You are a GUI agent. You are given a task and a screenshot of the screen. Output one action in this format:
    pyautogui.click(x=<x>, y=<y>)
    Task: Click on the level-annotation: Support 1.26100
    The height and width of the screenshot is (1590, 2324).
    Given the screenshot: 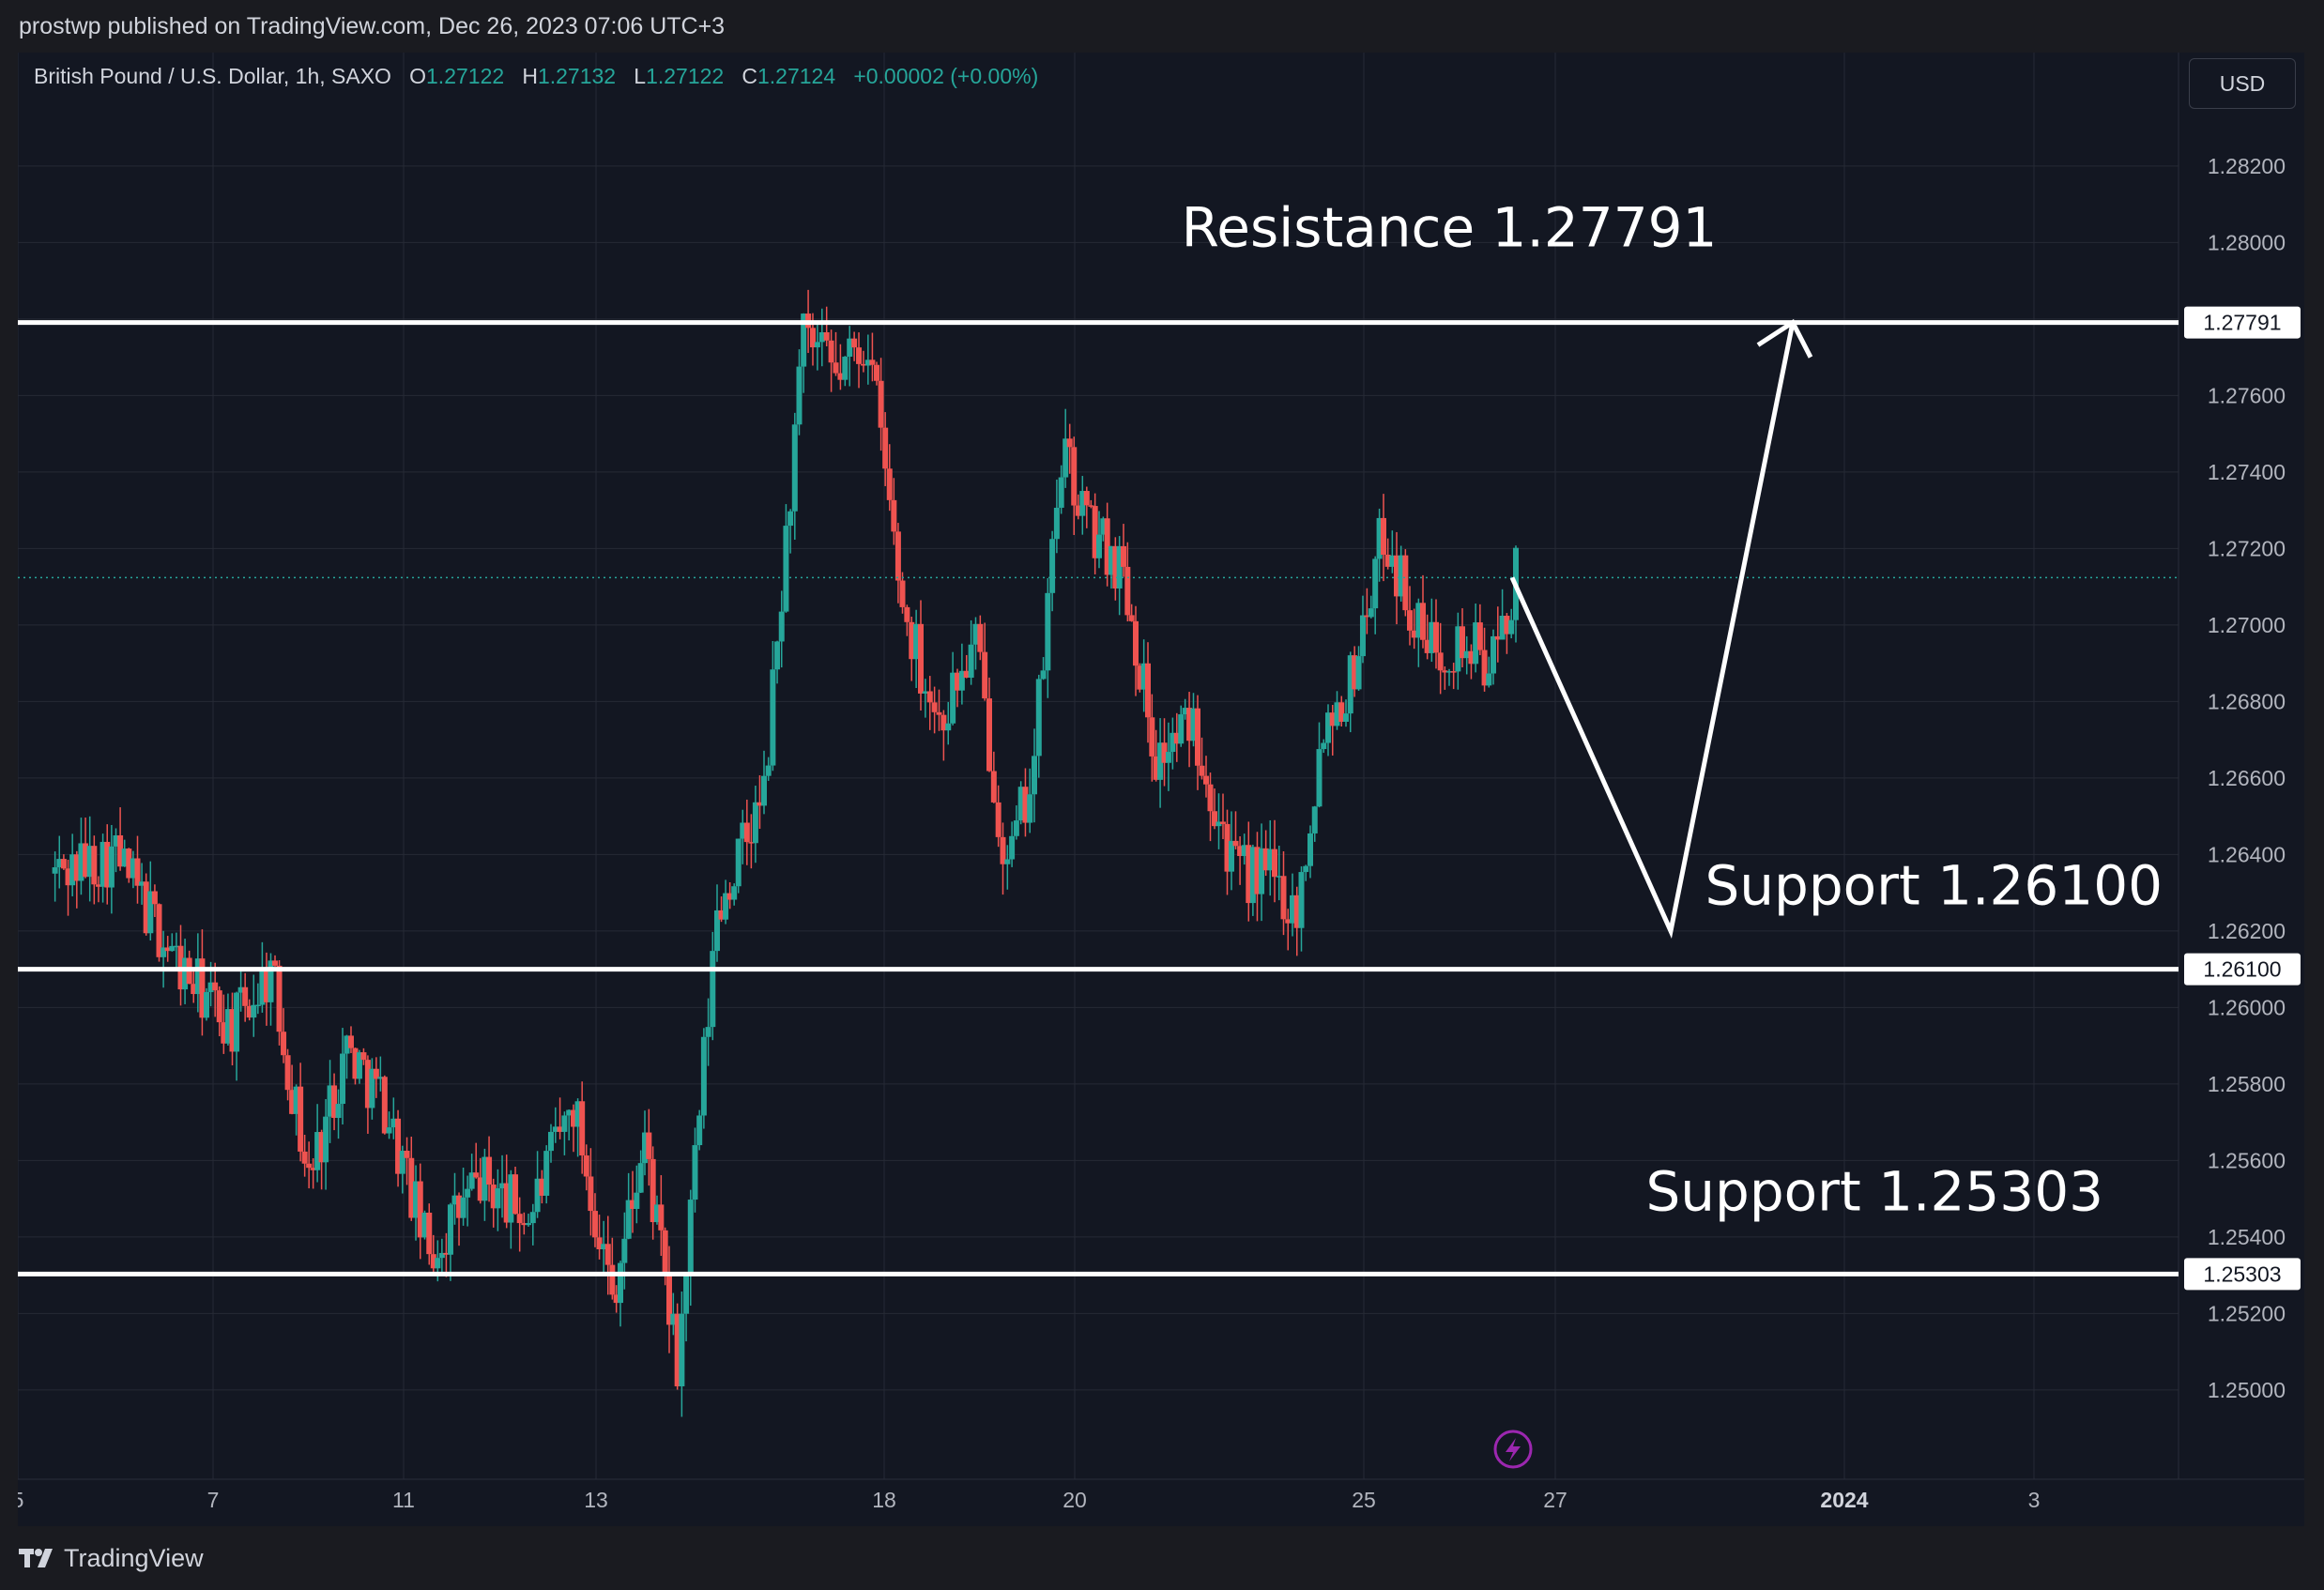 What is the action you would take?
    pyautogui.click(x=1934, y=885)
    